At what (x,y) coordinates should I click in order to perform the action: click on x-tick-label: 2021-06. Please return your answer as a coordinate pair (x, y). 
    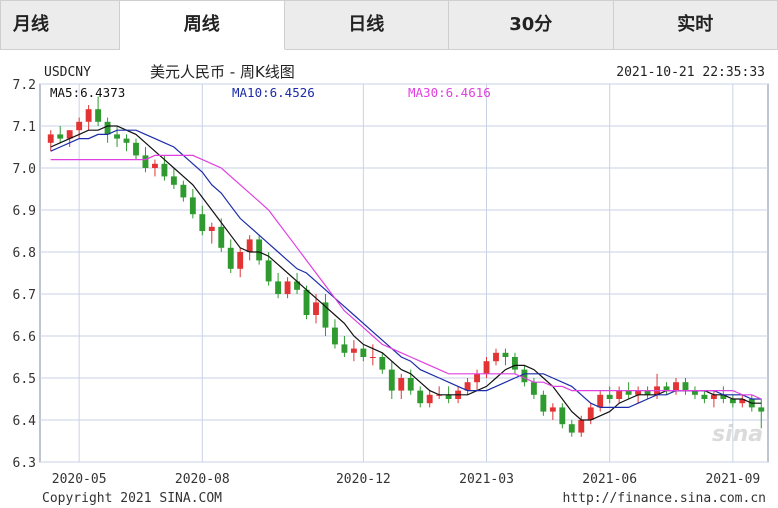
    Looking at the image, I should click on (609, 479).